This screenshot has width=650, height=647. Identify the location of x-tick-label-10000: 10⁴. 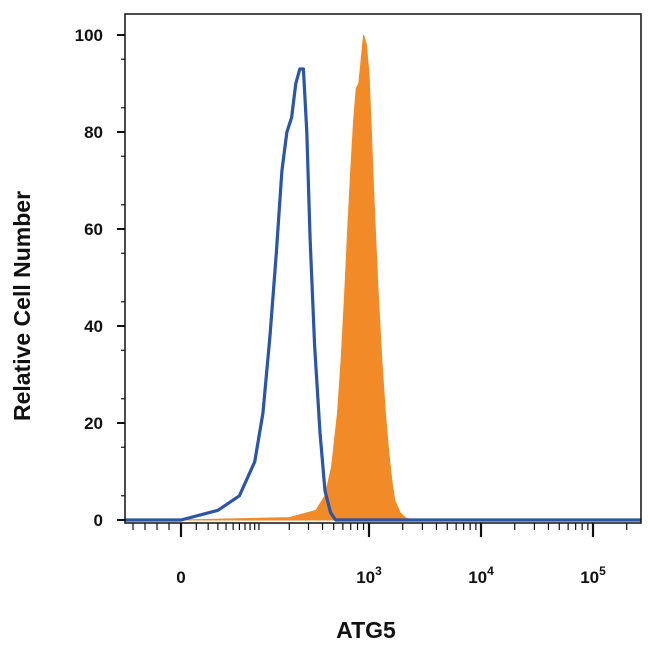
(481, 575).